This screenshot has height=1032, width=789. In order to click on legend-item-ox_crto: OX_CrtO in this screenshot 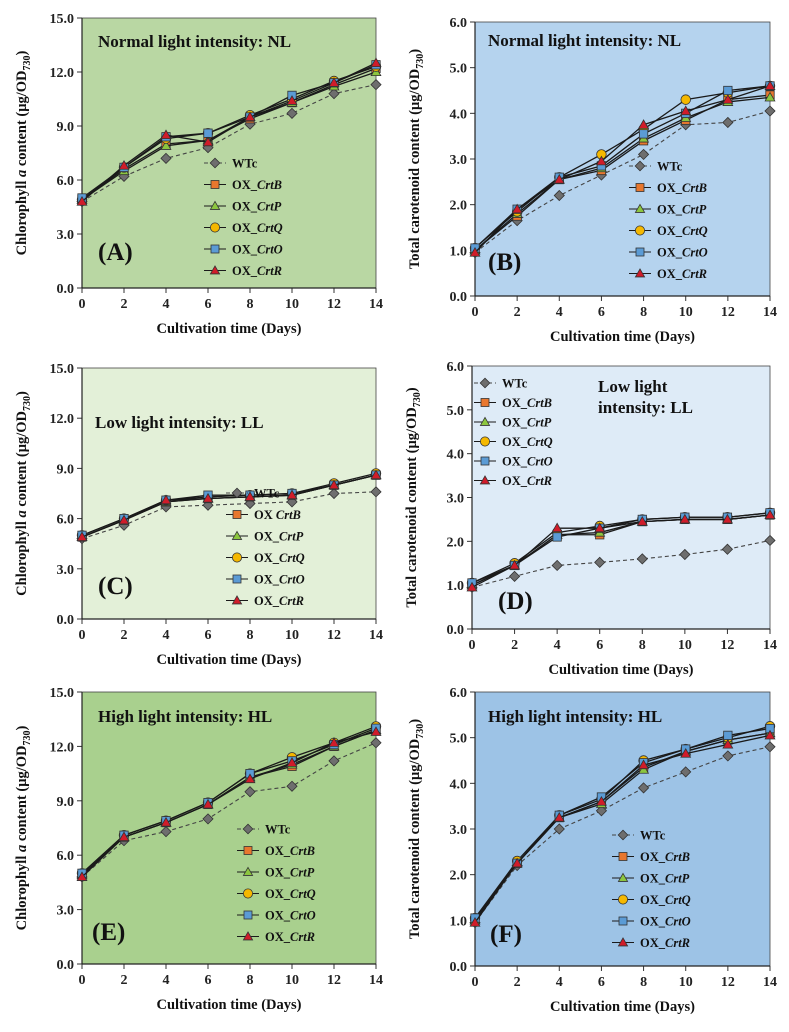, I will do `click(668, 253)`.